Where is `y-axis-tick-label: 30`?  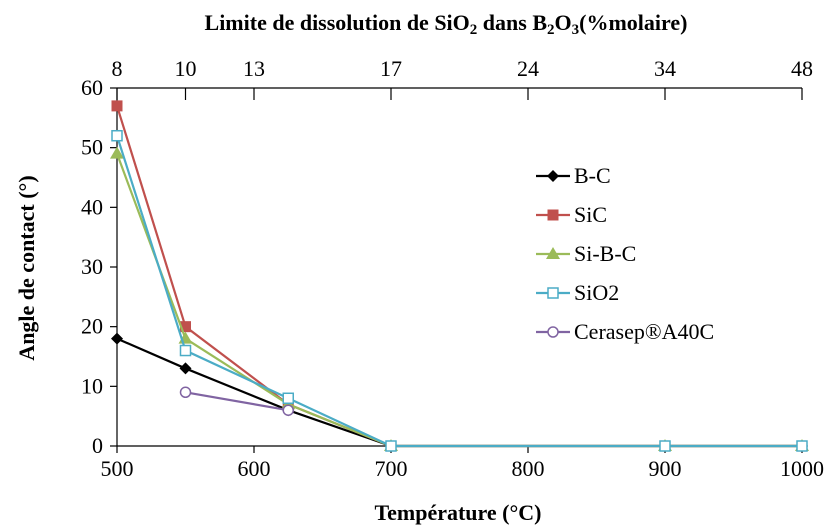 y-axis-tick-label: 30 is located at coordinates (92, 266).